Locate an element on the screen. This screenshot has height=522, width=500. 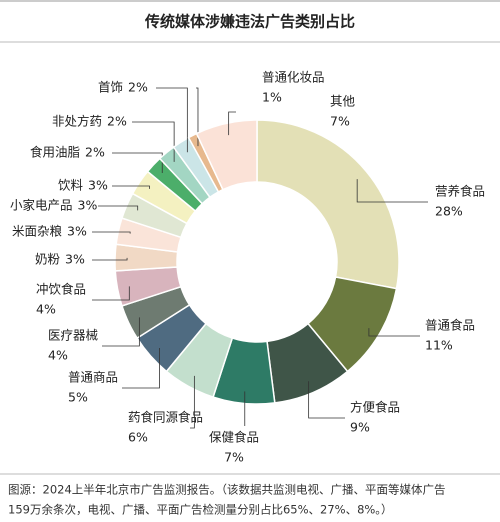
value-label: 6% is located at coordinates (138, 437).